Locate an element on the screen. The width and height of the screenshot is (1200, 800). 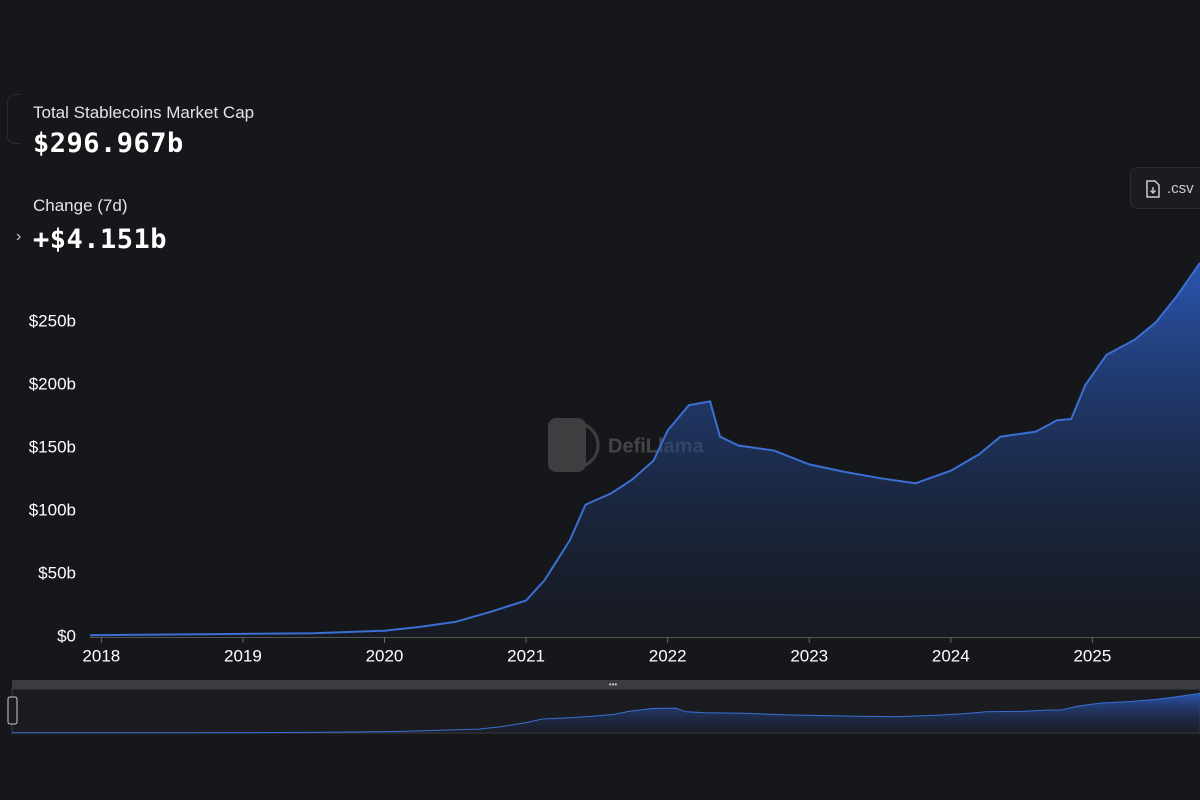
file-icon is located at coordinates (1153, 189).